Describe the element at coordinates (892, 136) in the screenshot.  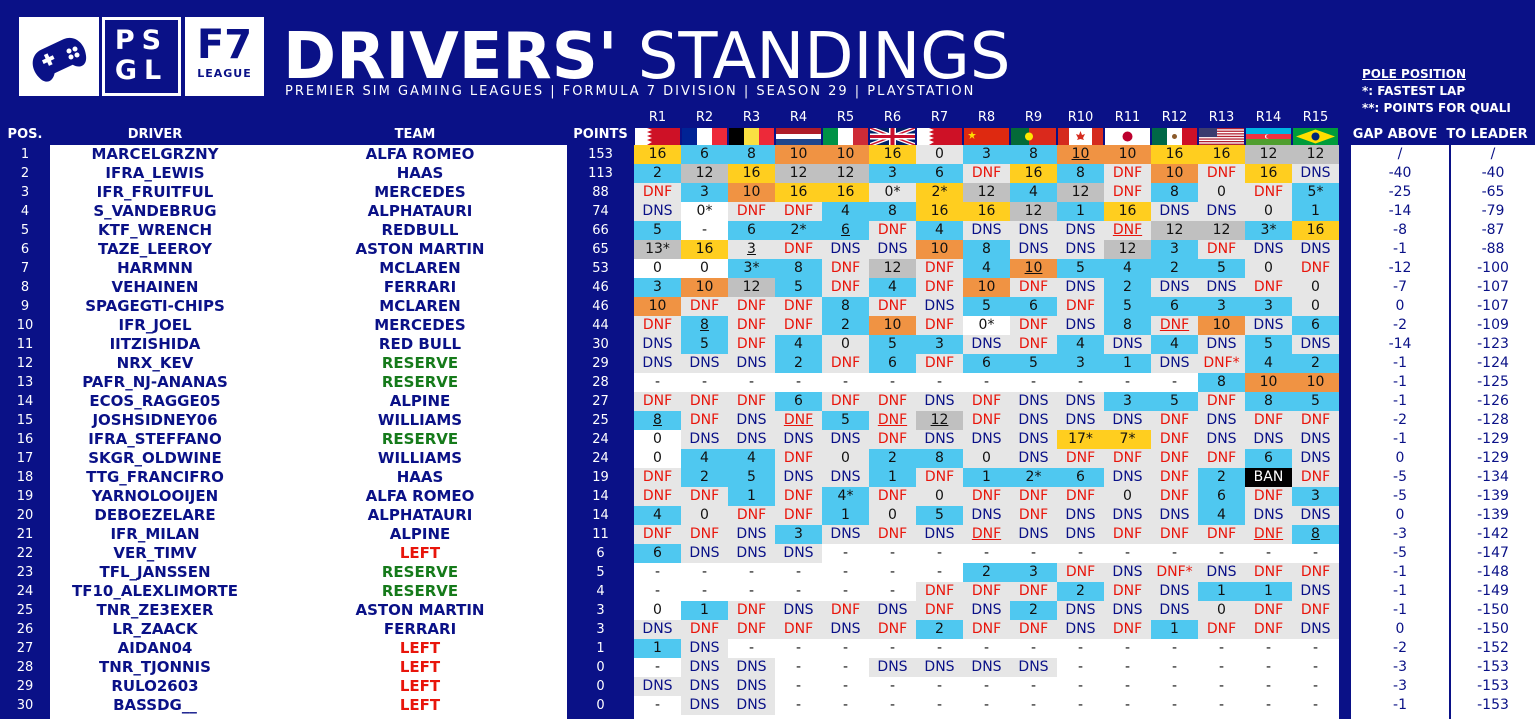
I see `uk-flag-icon` at that location.